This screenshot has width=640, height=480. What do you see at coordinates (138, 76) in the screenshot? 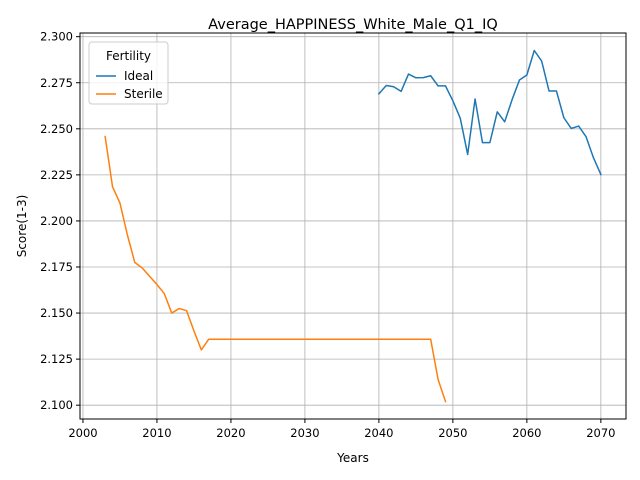
I see `legend-label-ideal: Ideal` at bounding box center [138, 76].